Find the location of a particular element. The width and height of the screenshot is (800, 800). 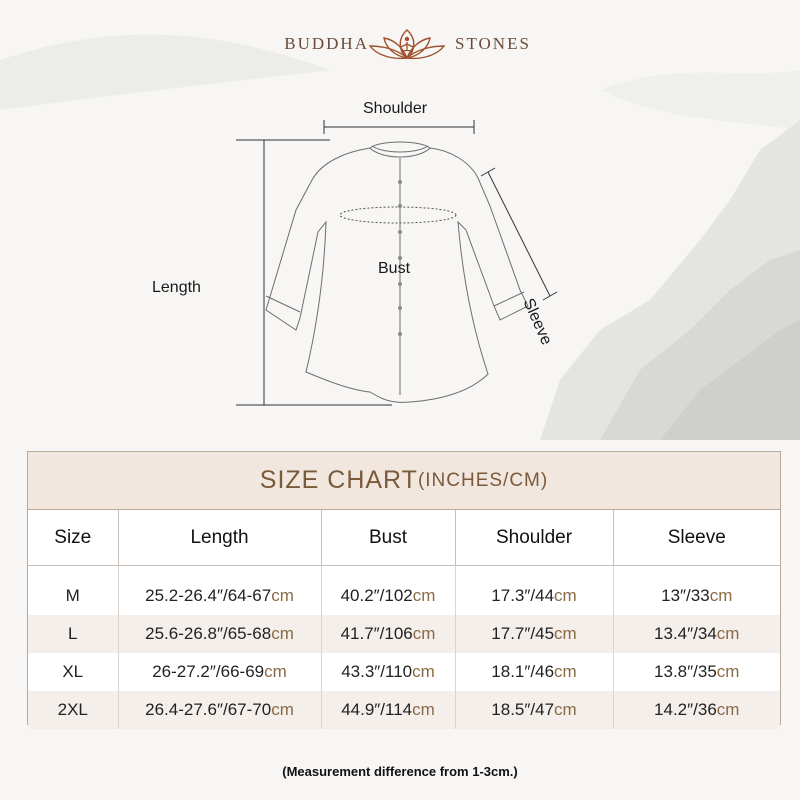

bust-cell: 41.7″/106cm is located at coordinates (388, 634).